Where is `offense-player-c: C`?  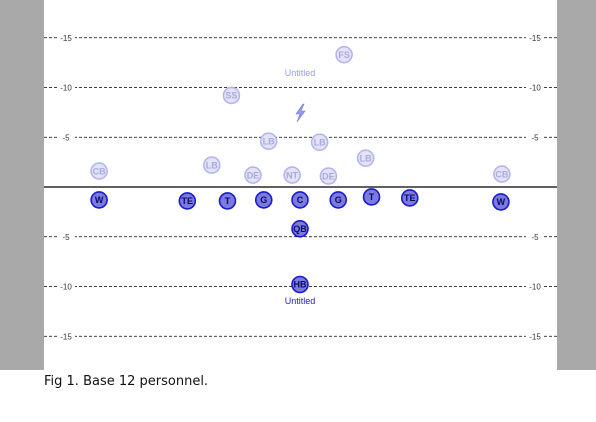
offense-player-c: C is located at coordinates (300, 200).